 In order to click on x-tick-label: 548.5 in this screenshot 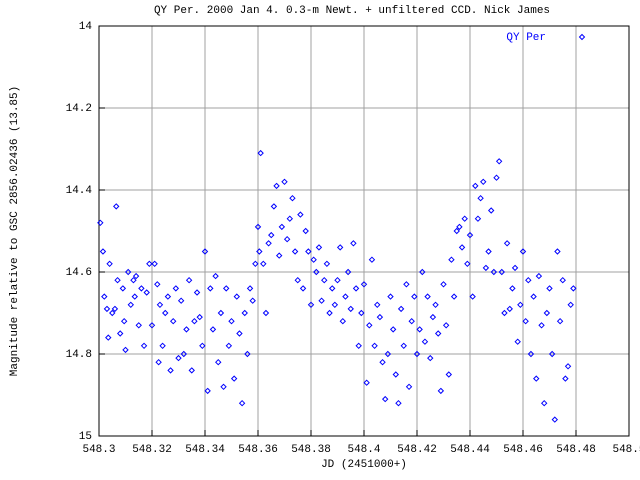, I will do `click(626, 450)`.